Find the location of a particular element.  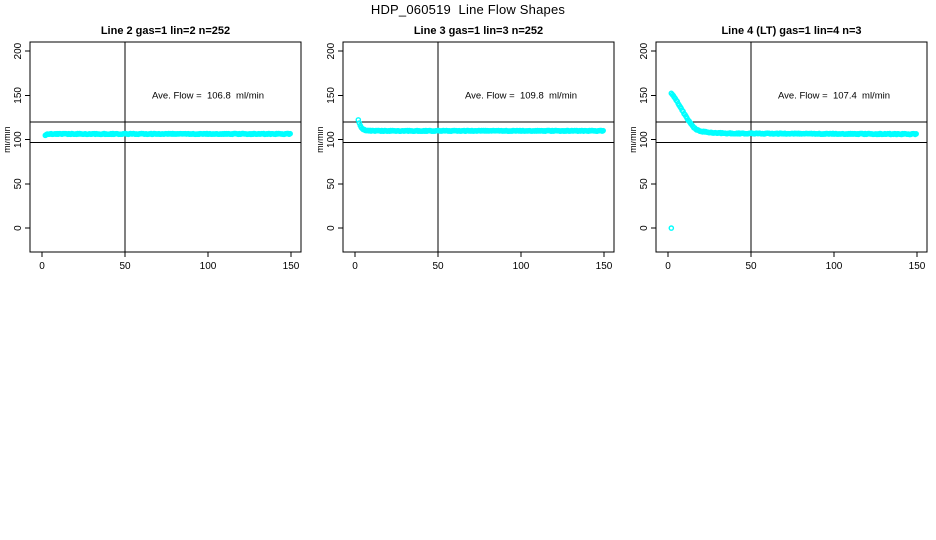

figure-title: HDP_060519 Line Flow Shapes is located at coordinates (468, 9).